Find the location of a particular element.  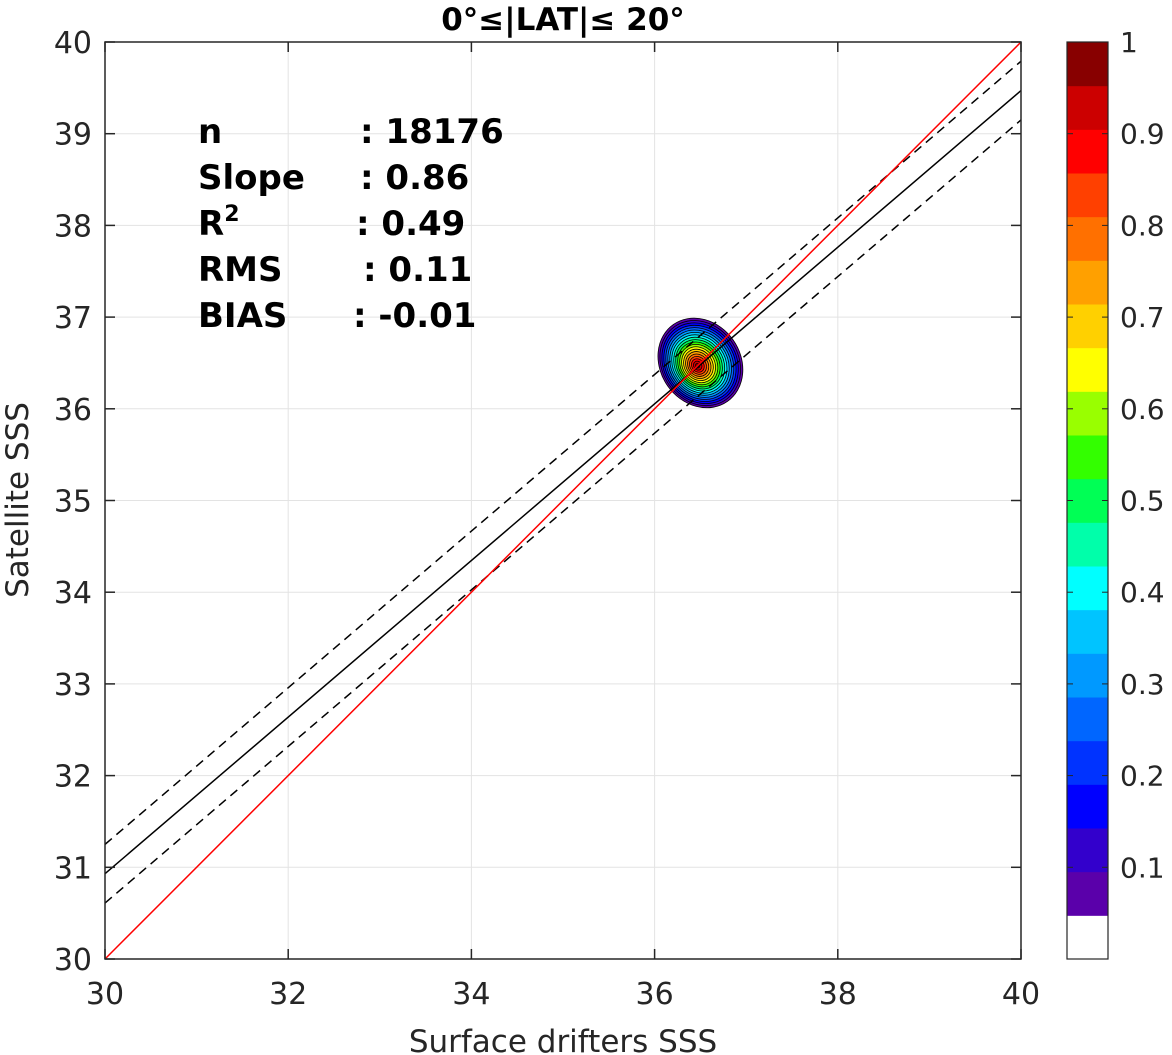

x-tick-label: 34 is located at coordinates (471, 994).